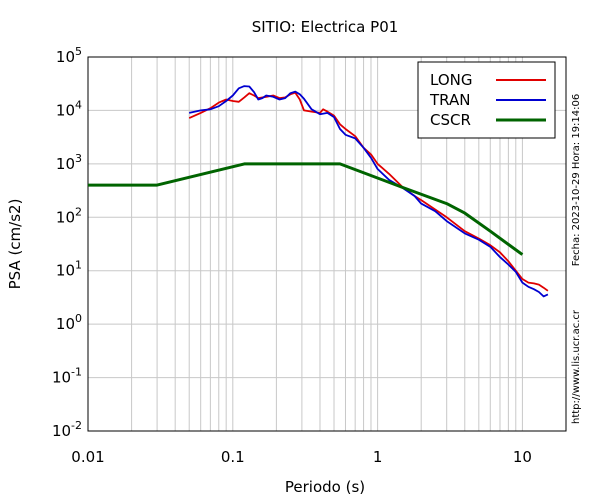 The height and width of the screenshot is (500, 600). I want to click on y-axis-label: PSA (cm/s2), so click(15, 244).